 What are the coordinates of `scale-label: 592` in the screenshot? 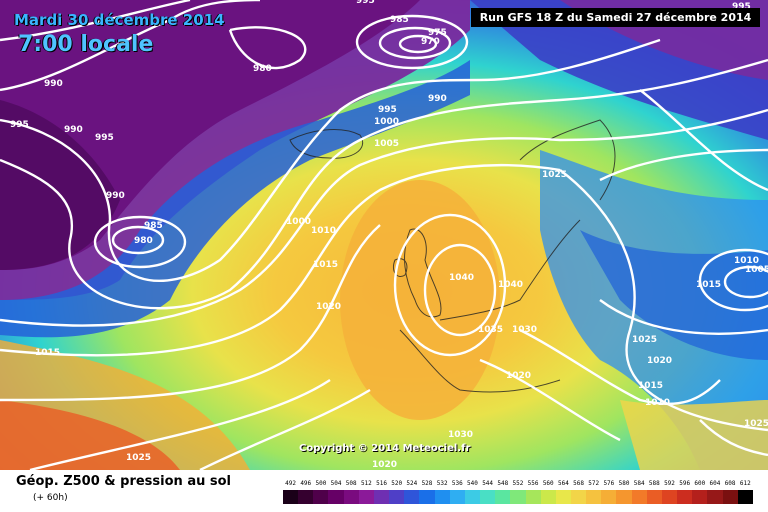 It's located at (669, 483).